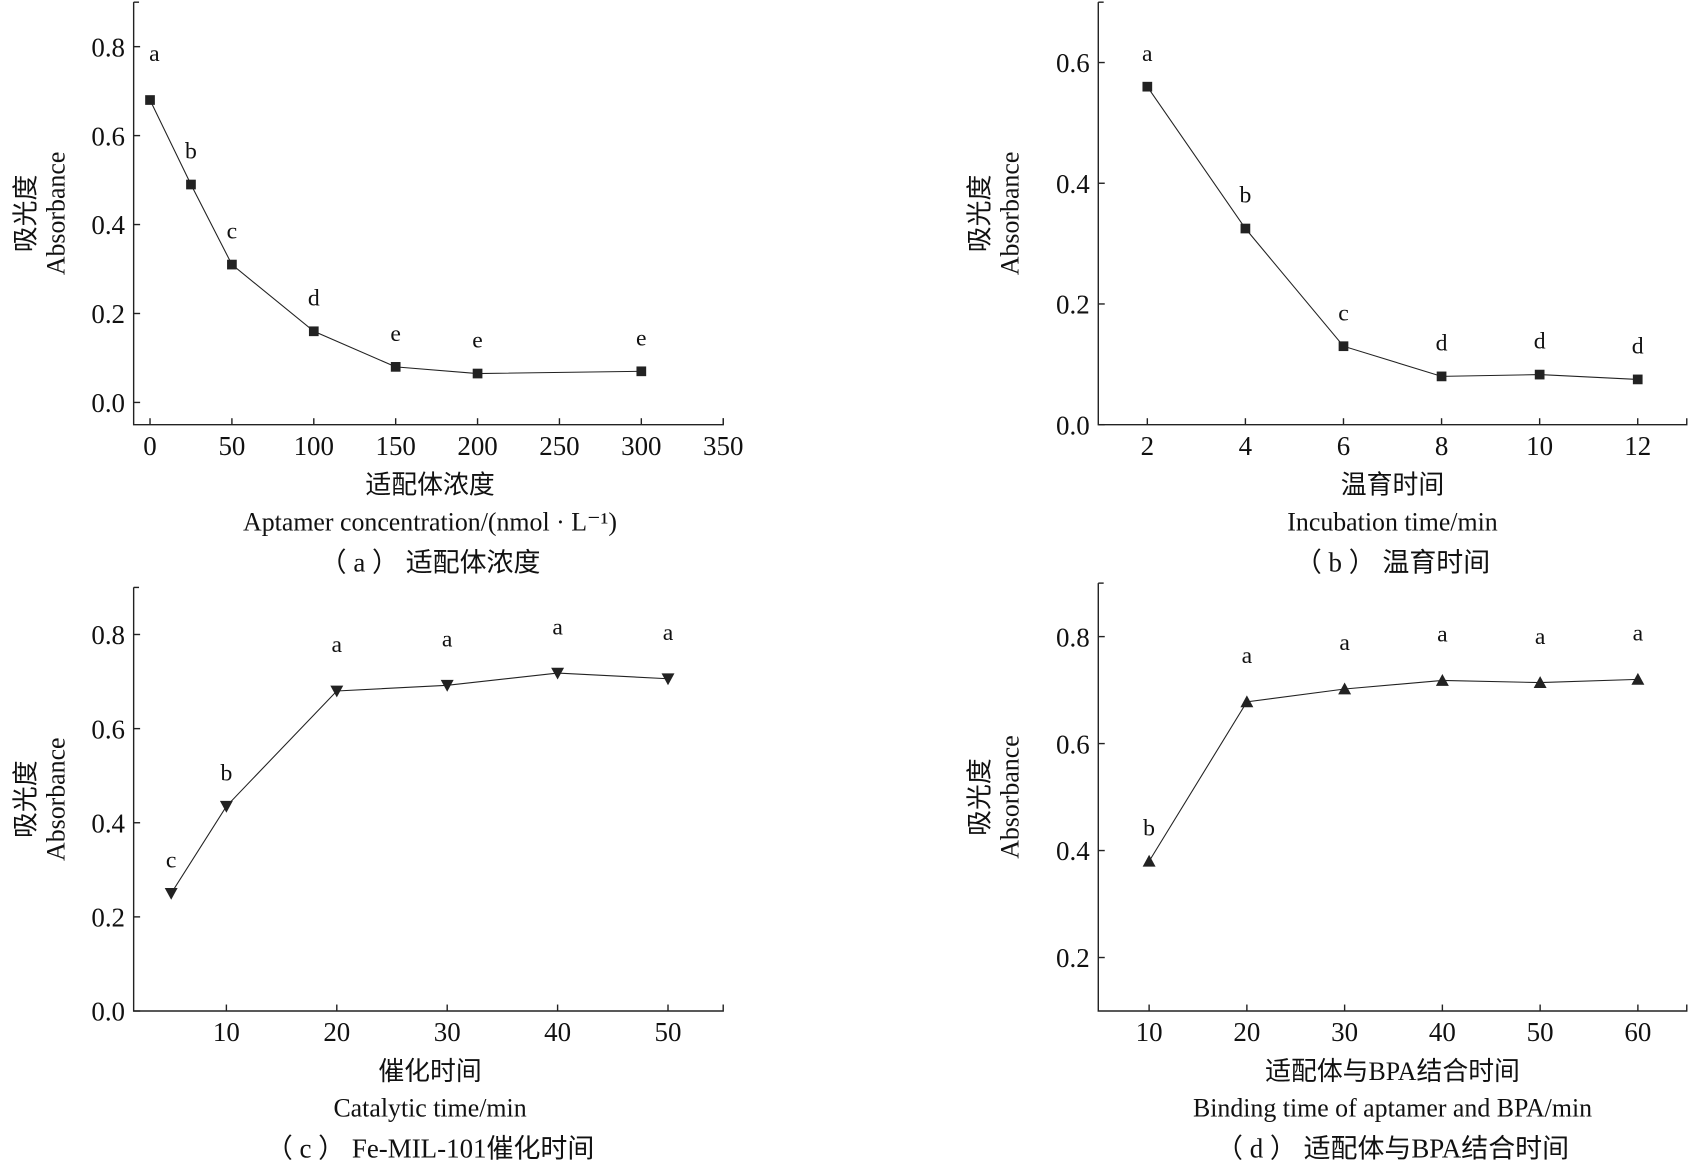 The image size is (1690, 1163). Describe the element at coordinates (1392, 1071) in the screenshot. I see `x-axis-label-cn: 适配体与BPA结合时间` at that location.